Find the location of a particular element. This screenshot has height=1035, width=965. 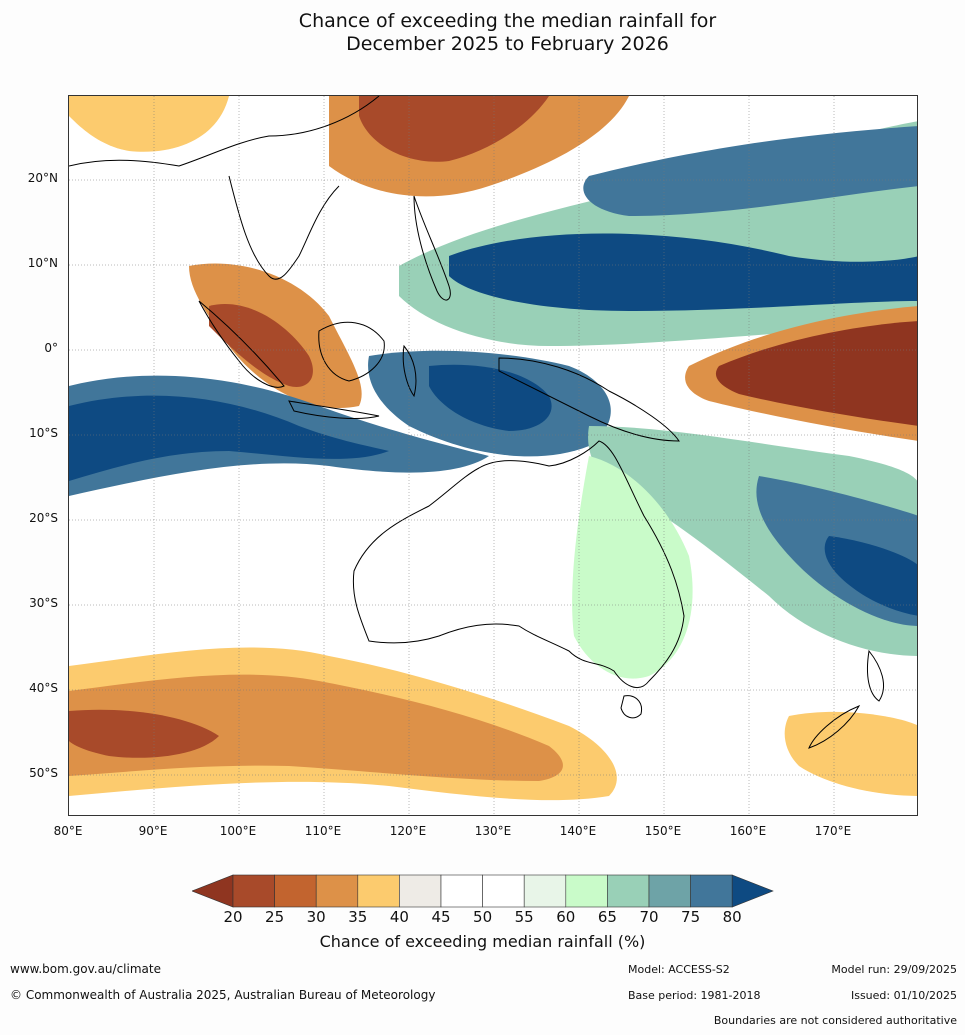

coast-sulawesi is located at coordinates (409, 371).